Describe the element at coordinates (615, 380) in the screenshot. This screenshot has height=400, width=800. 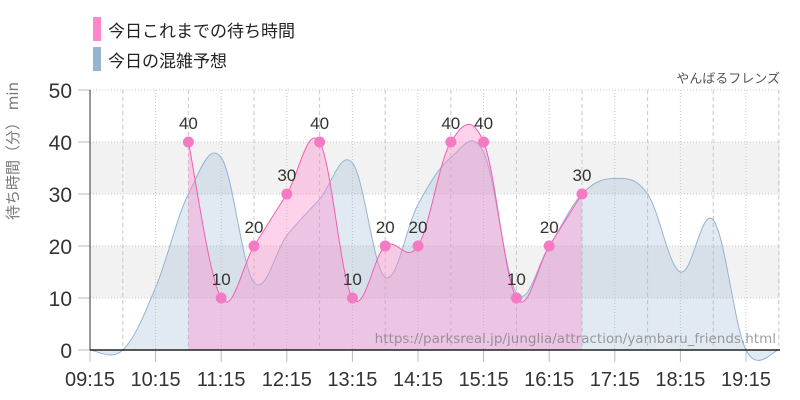
I see `x-tick-label: 17:15` at that location.